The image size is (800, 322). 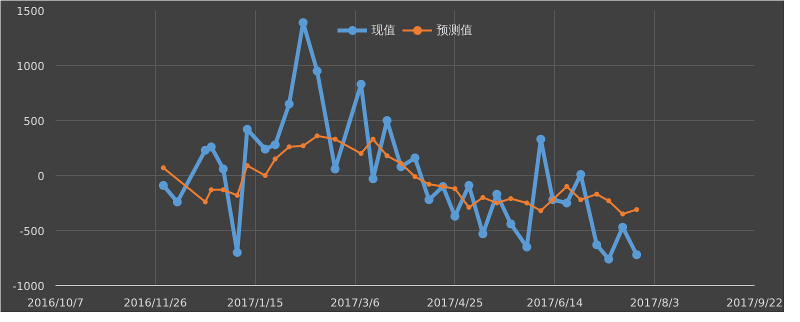 I want to click on y-tick-label: -500, so click(x=32, y=231).